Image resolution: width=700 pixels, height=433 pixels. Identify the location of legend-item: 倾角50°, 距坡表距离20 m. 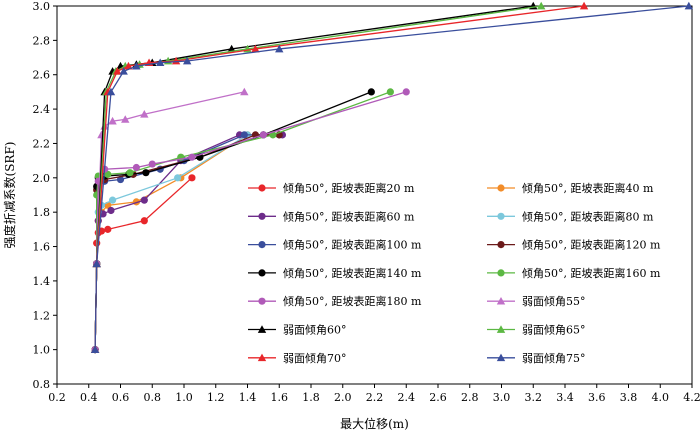
(331, 188).